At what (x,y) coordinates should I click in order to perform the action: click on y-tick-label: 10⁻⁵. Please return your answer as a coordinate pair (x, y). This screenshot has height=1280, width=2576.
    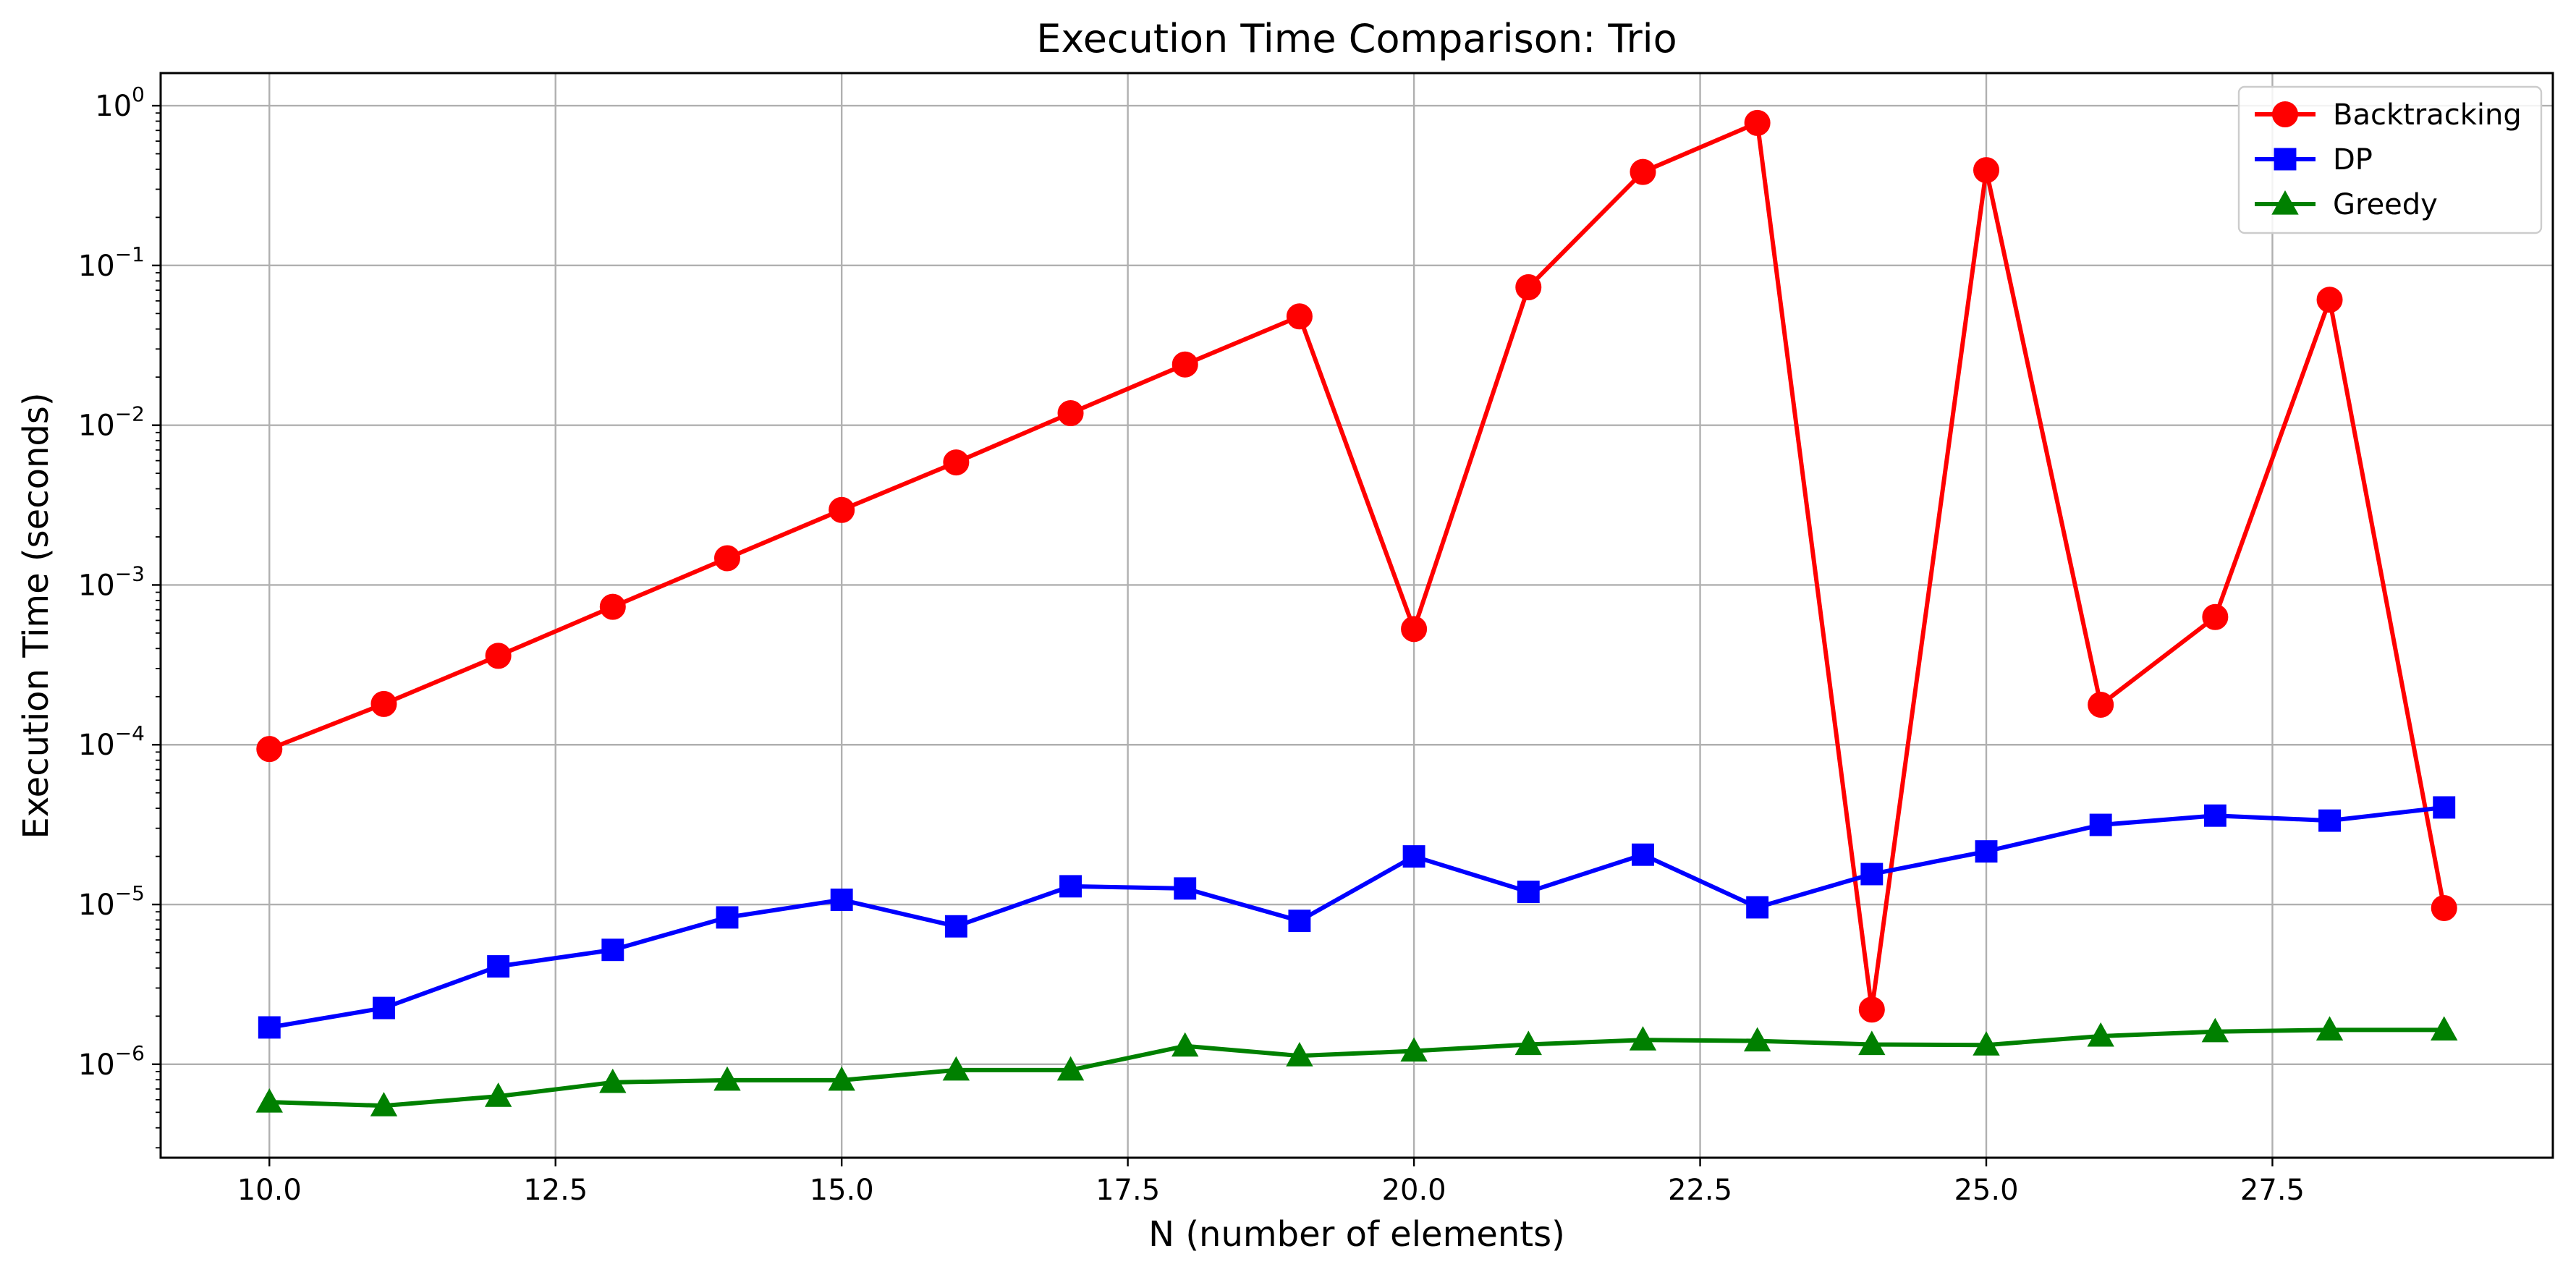
    Looking at the image, I should click on (111, 902).